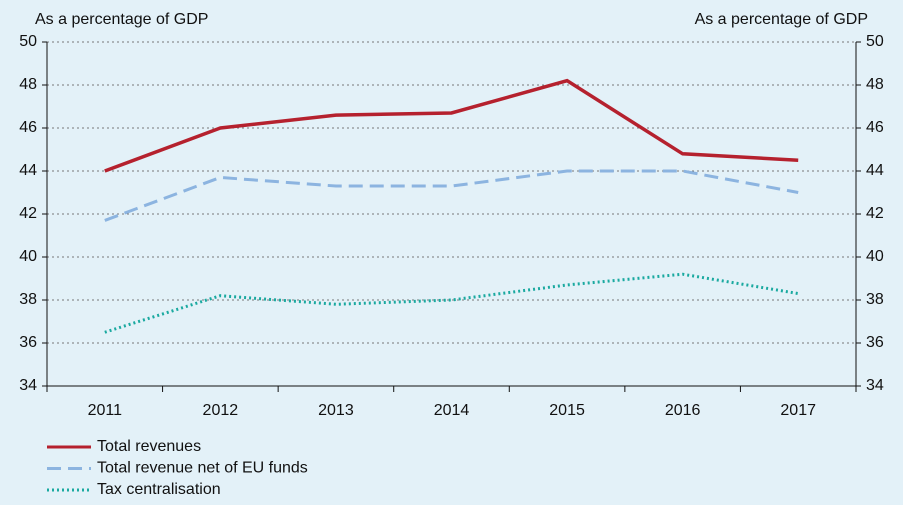  What do you see at coordinates (28, 41) in the screenshot?
I see `y-tick-label: 50` at bounding box center [28, 41].